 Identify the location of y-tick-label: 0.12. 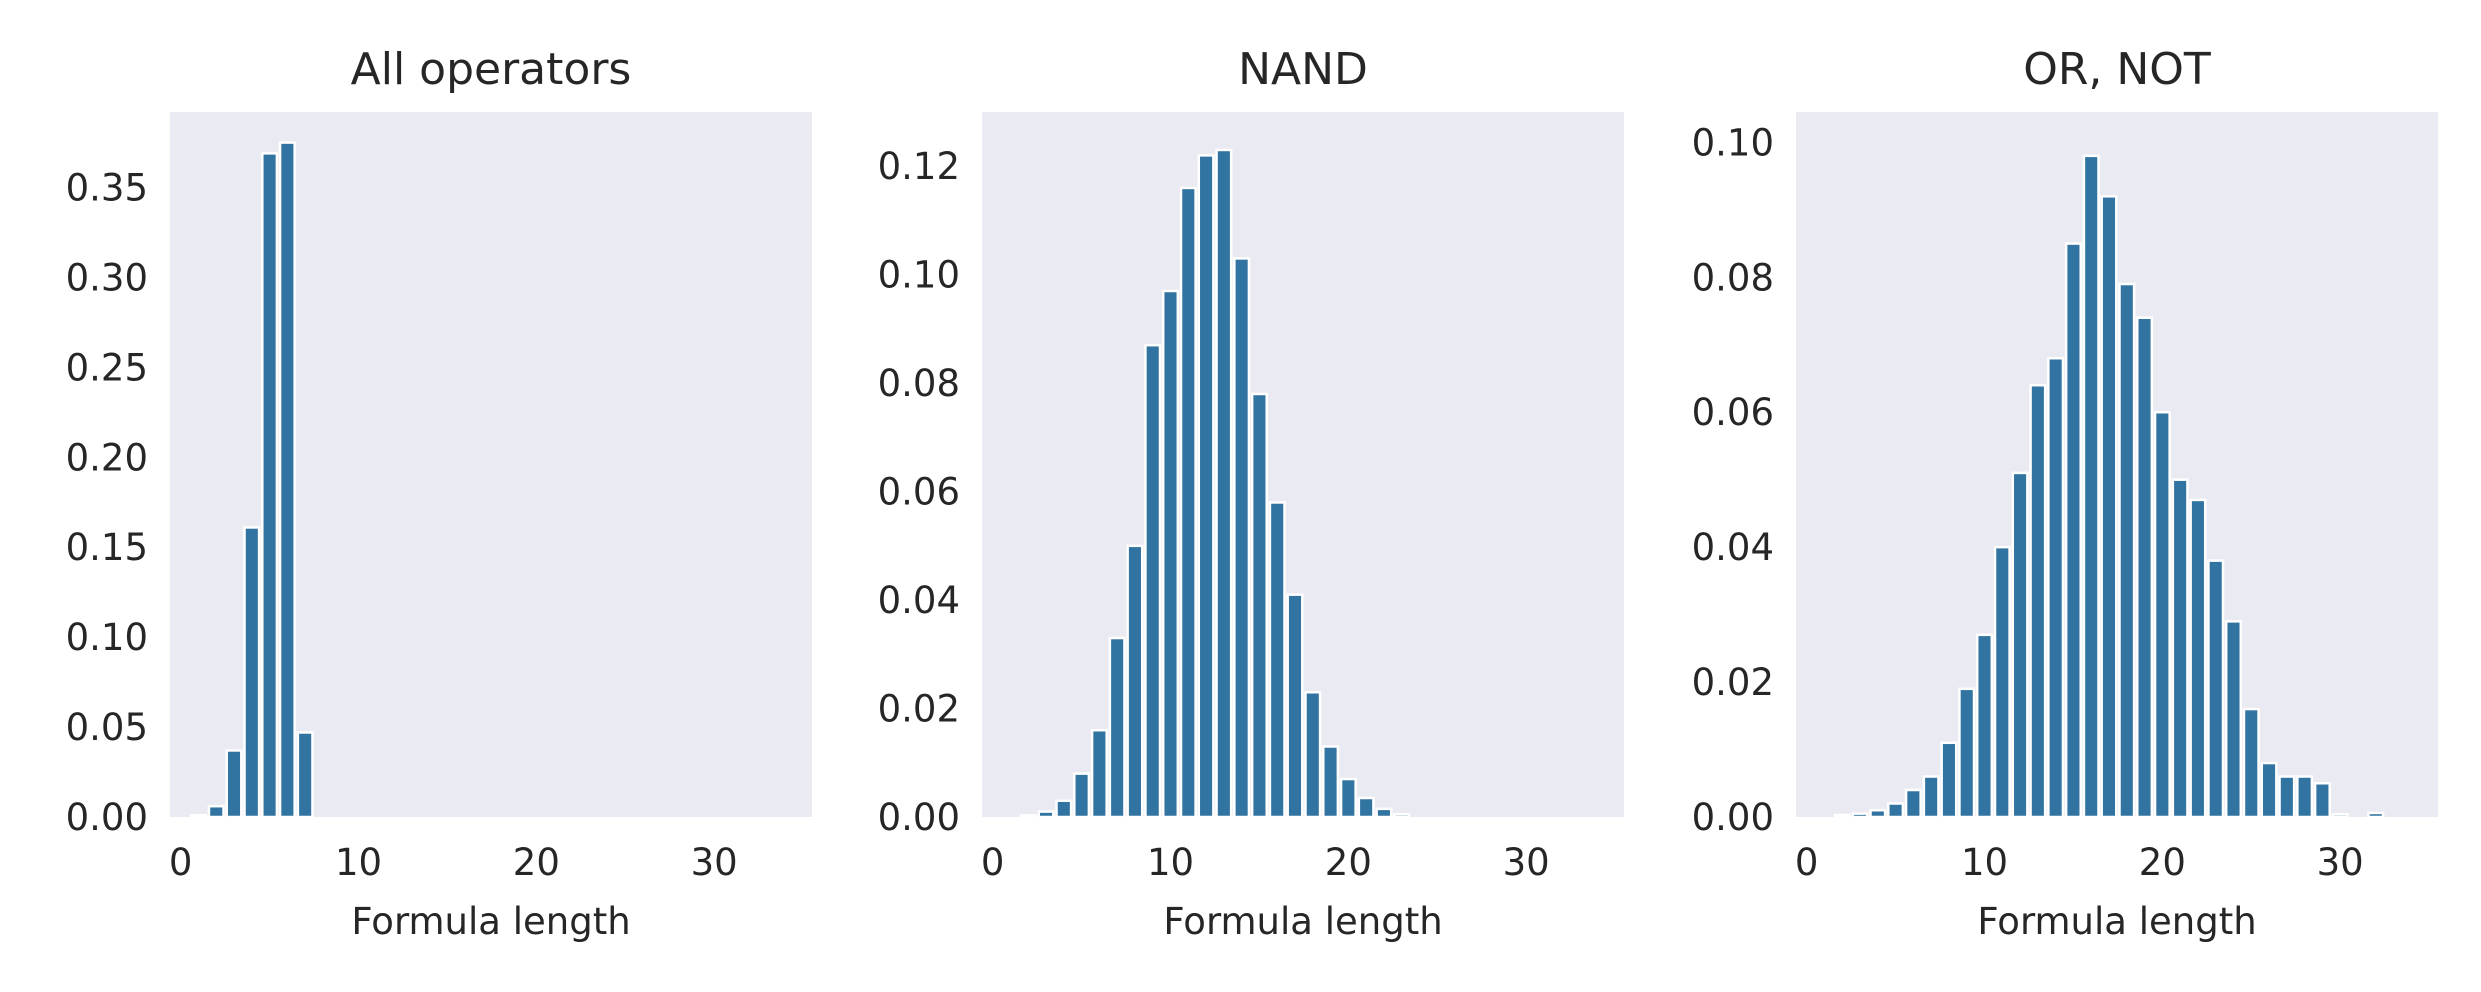
(919, 166).